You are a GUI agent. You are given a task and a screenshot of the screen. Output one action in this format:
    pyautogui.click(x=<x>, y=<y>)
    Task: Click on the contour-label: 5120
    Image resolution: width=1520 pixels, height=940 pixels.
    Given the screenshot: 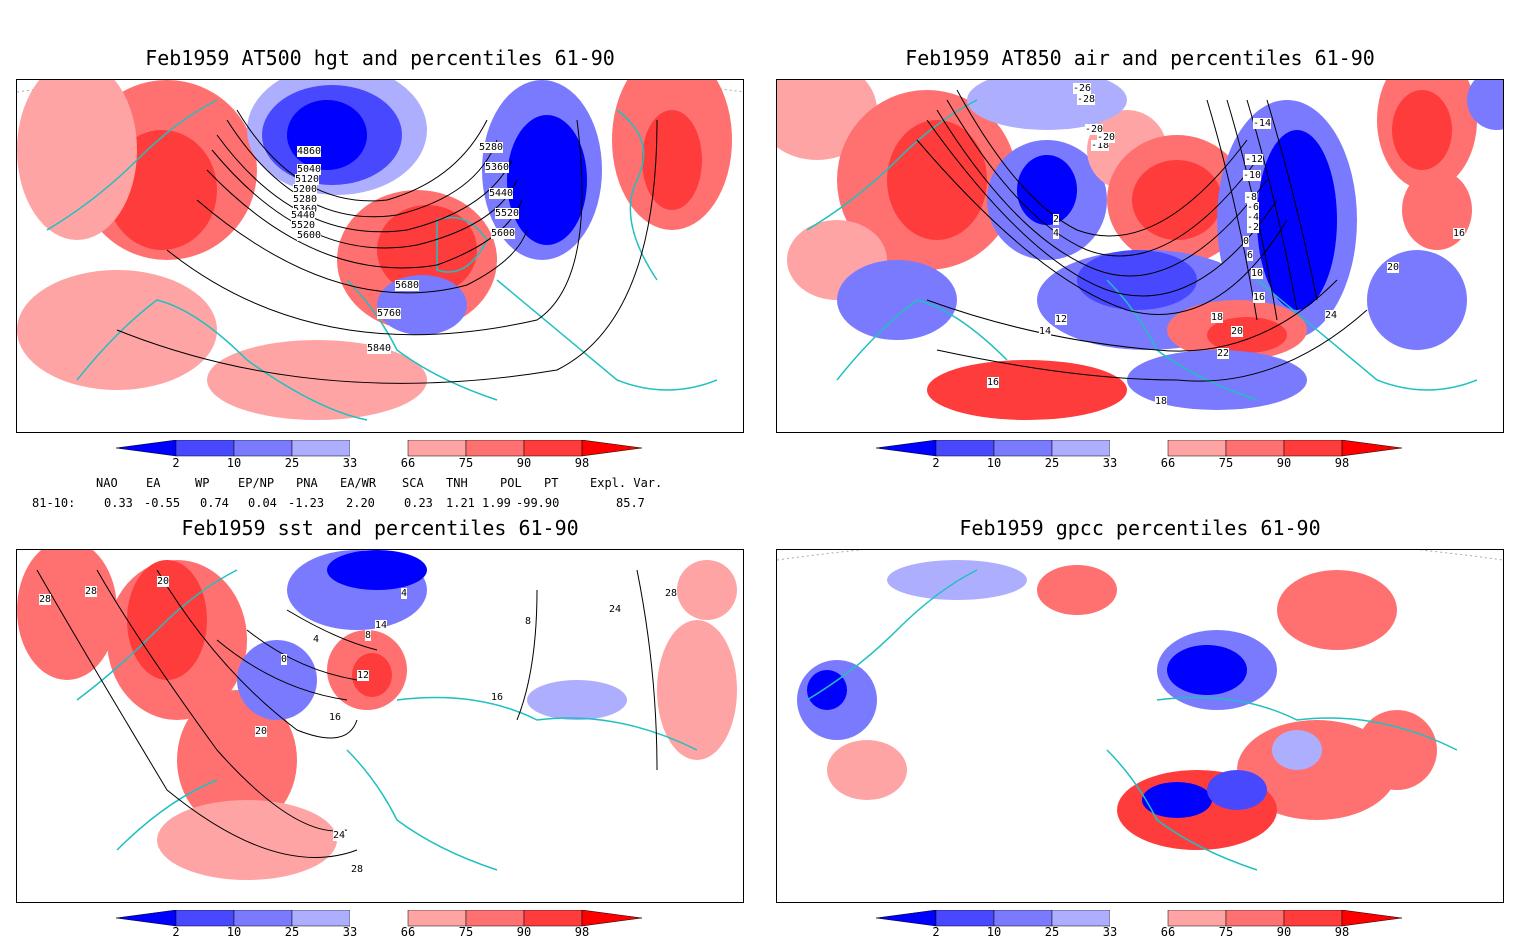 What is the action you would take?
    pyautogui.click(x=307, y=179)
    